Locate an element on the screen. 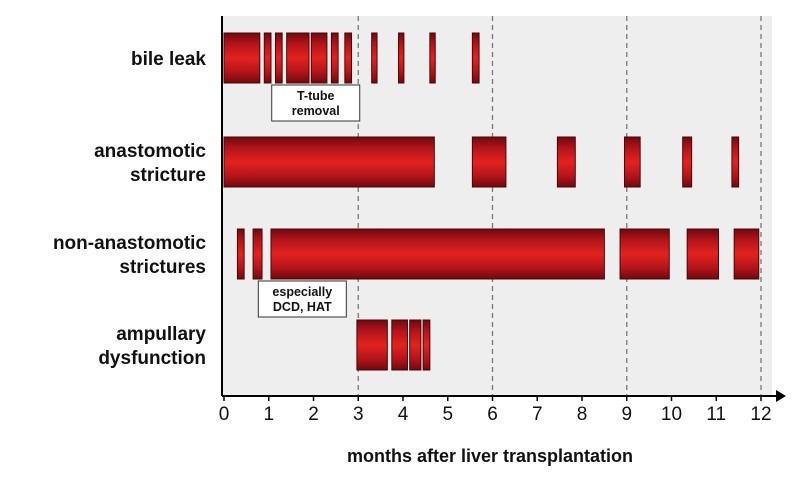  bar-row1-seg2 is located at coordinates (566, 162).